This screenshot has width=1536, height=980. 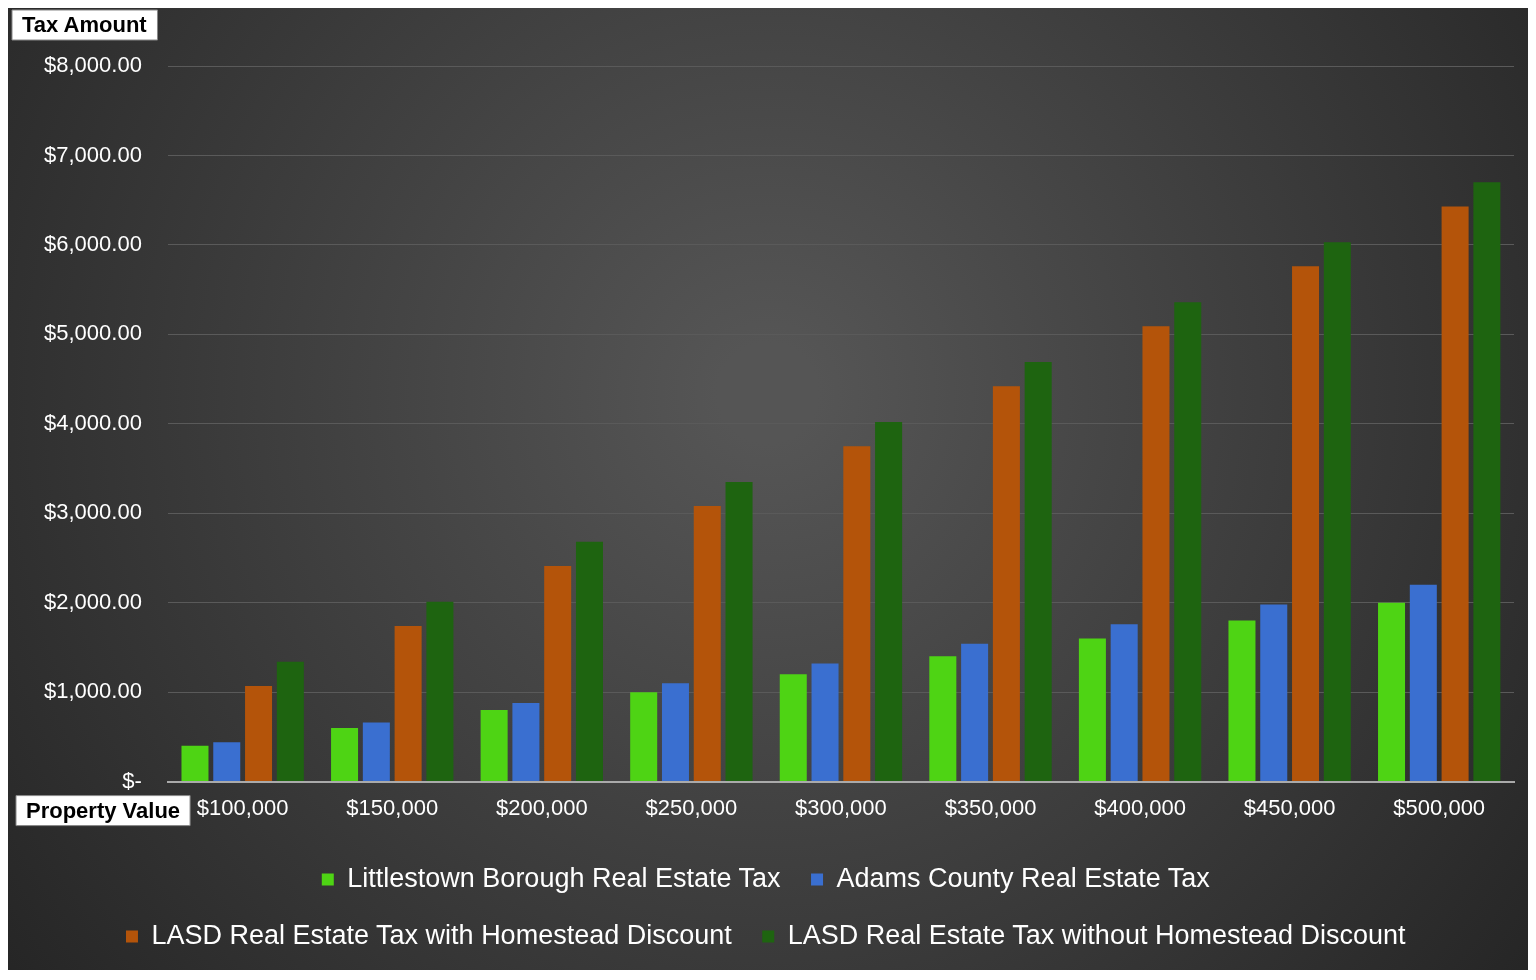 I want to click on legend-label: LASD Real Estate Tax with Homestead Discount, so click(x=442, y=934).